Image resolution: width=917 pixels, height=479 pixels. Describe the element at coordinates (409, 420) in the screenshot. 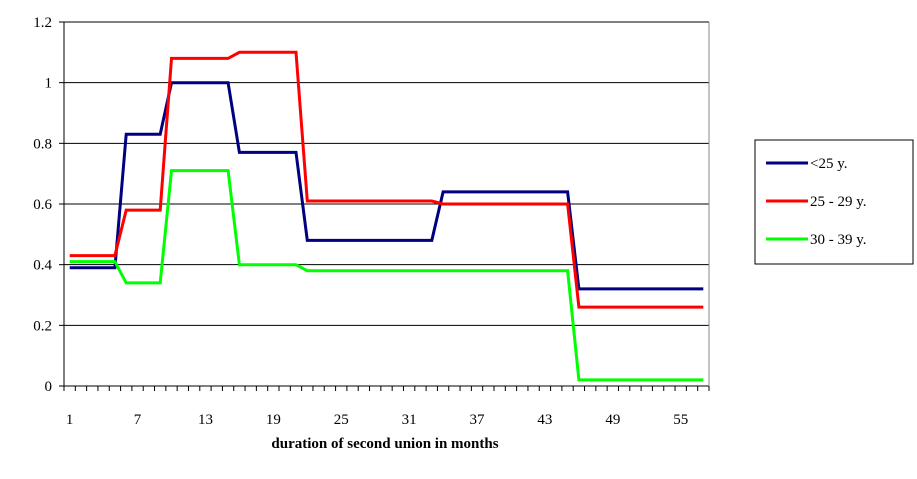

I see `x-tick-label-31: 31` at that location.